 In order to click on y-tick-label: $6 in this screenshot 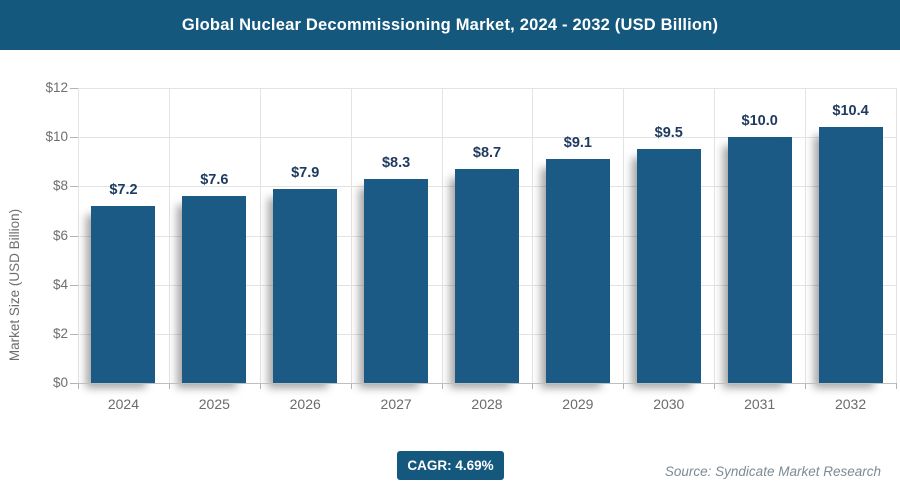, I will do `click(60, 235)`.